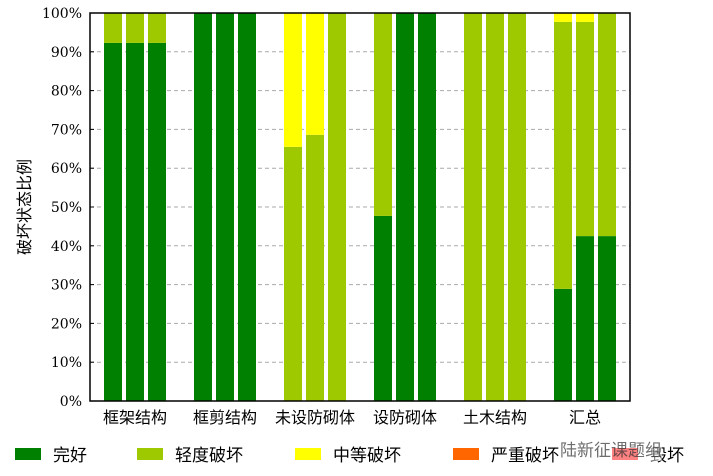  I want to click on x-tick-label: 设防砌体, so click(405, 417).